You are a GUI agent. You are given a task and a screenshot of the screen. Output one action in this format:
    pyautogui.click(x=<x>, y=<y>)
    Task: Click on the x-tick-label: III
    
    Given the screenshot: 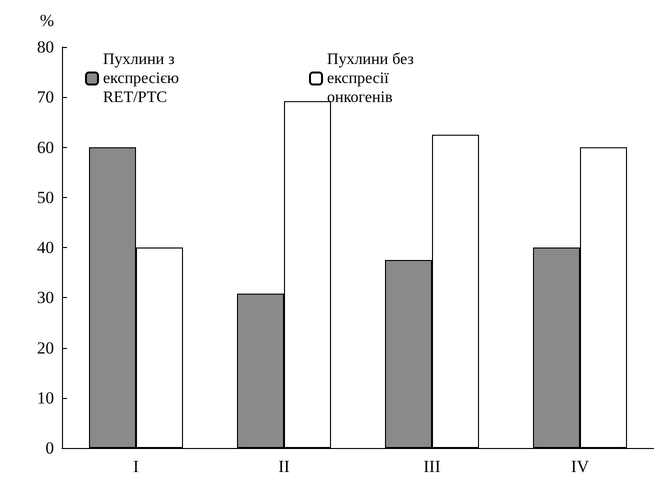 What is the action you would take?
    pyautogui.click(x=432, y=466)
    